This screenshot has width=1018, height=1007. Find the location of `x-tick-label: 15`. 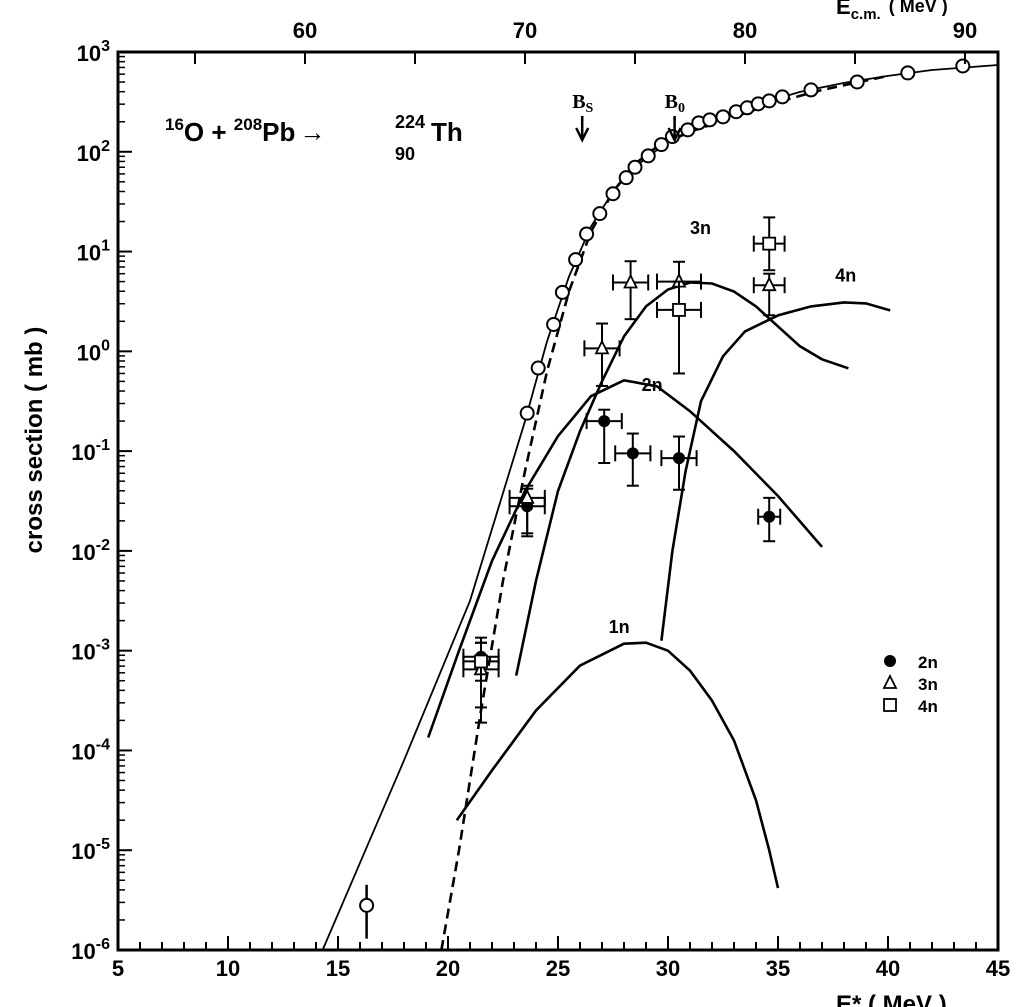

x-tick-label: 15 is located at coordinates (338, 968).